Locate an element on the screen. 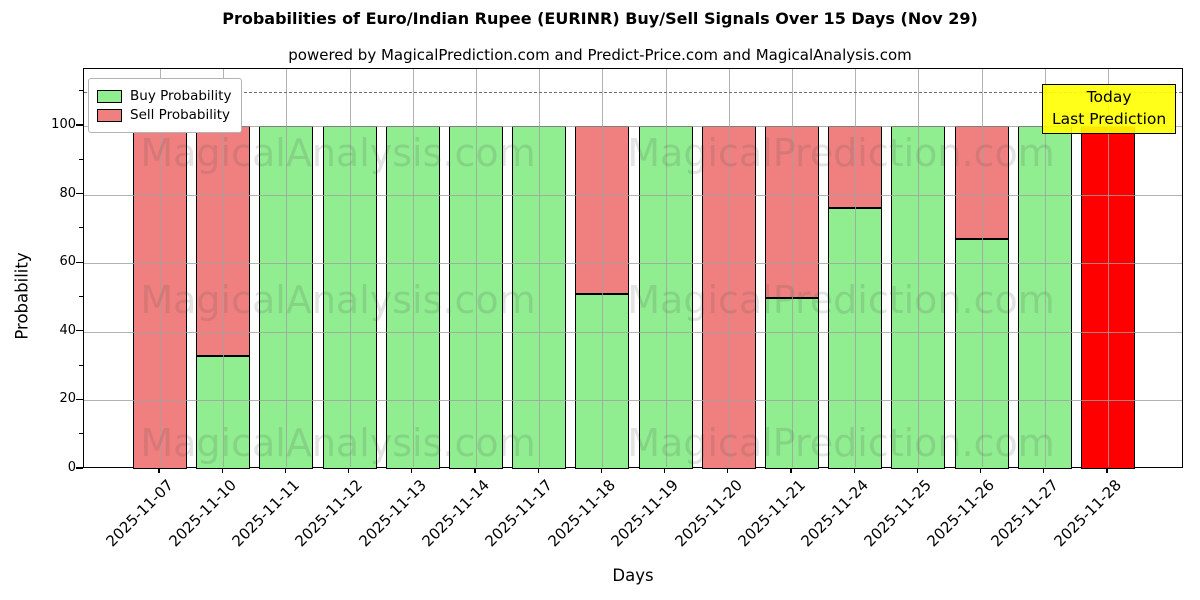  sell-probability-swatch is located at coordinates (109, 115).